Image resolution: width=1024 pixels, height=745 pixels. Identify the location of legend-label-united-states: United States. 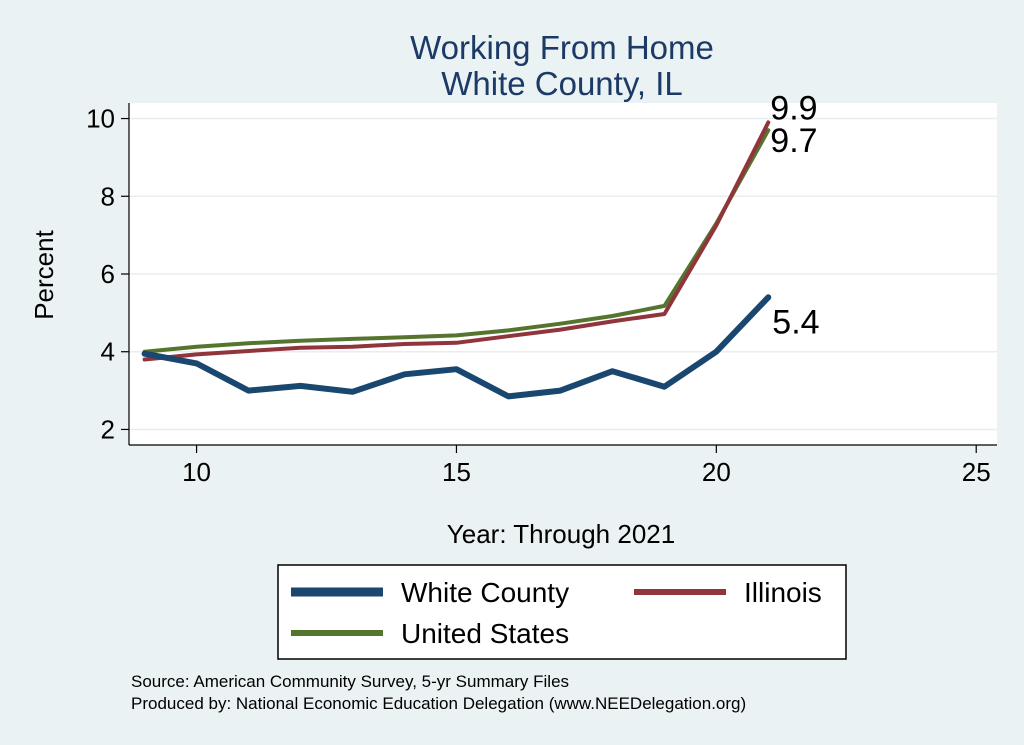
(485, 633).